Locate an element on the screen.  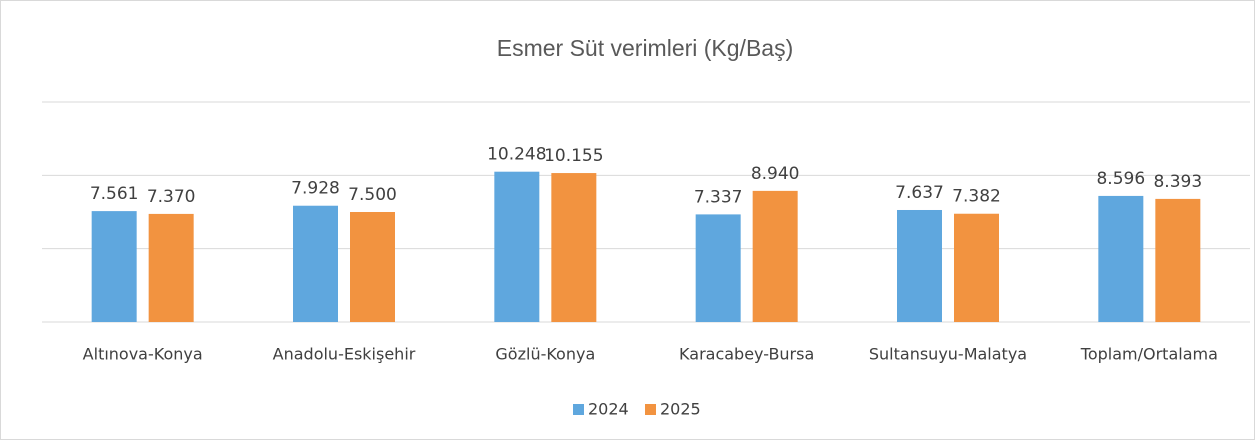
x-tick-label: Karacabey-Bursa is located at coordinates (746, 354).